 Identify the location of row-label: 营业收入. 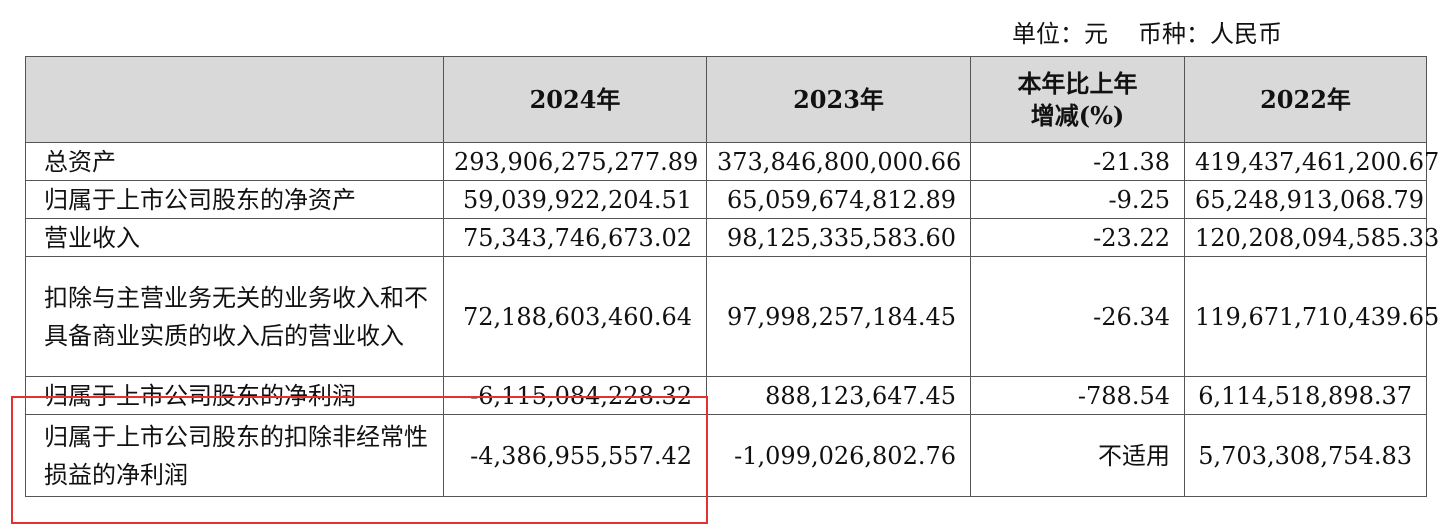
(234, 237).